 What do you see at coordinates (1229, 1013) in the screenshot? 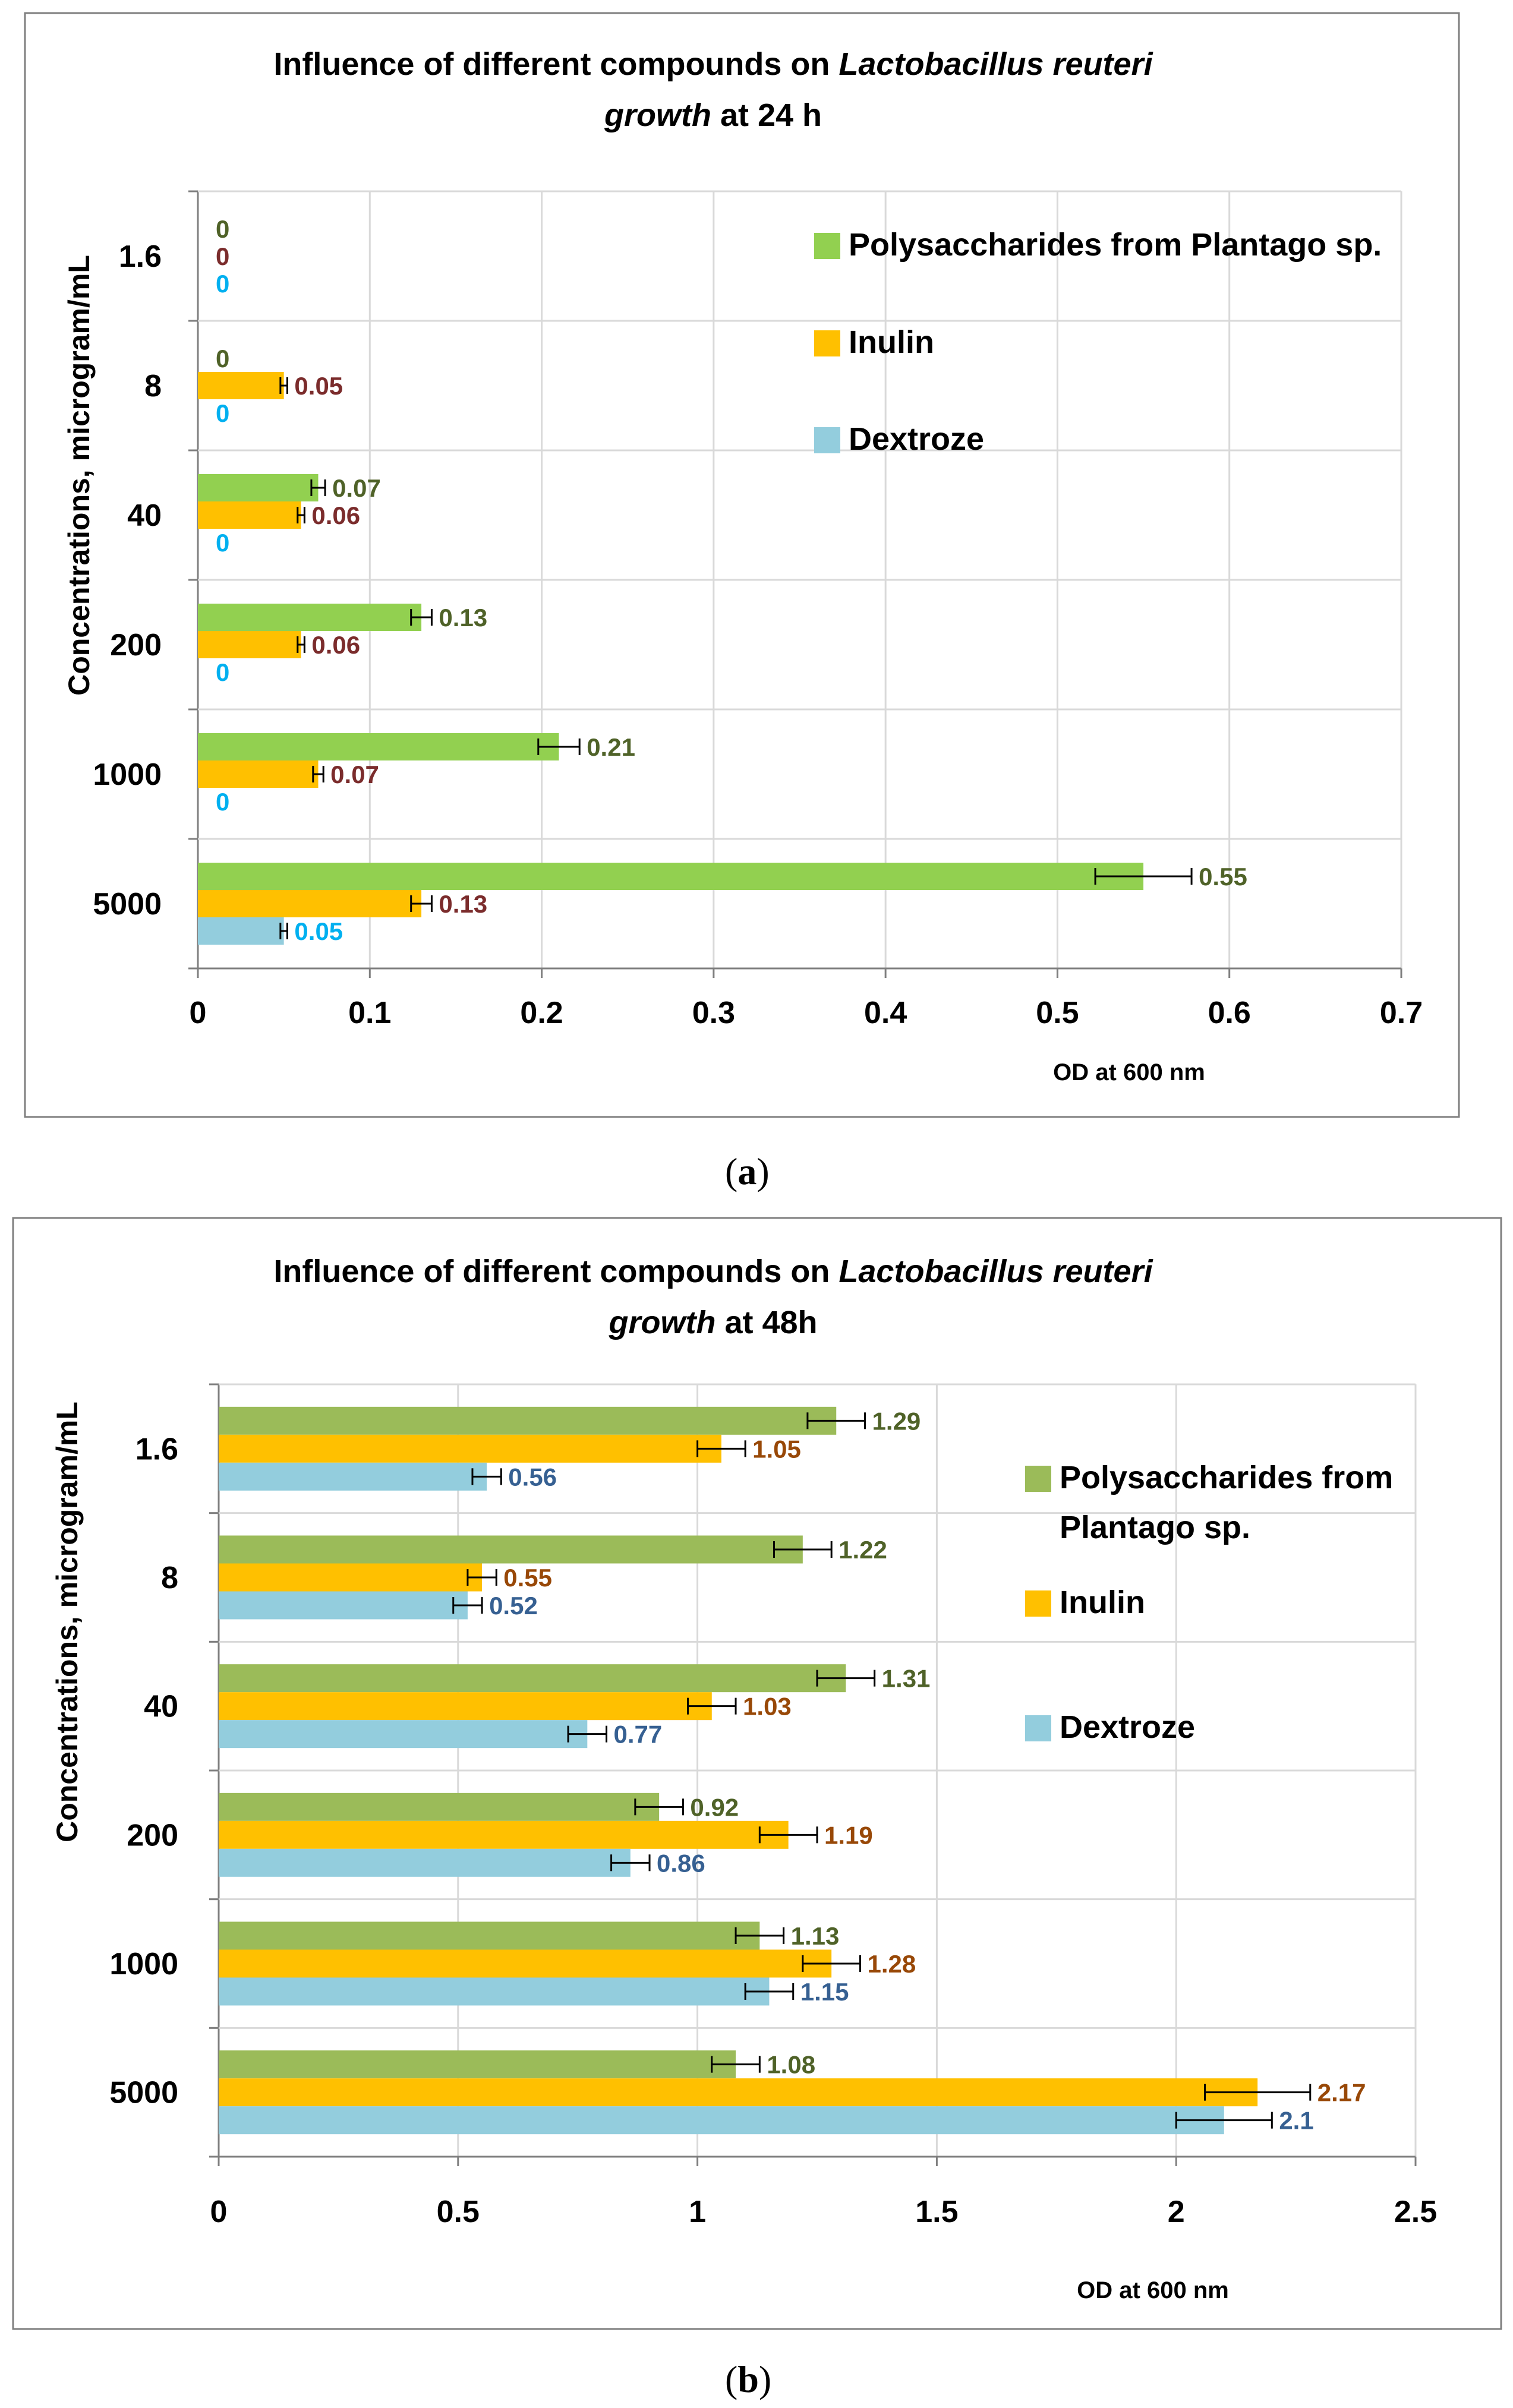
I see `chart-a-xtick-label: 0.6` at bounding box center [1229, 1013].